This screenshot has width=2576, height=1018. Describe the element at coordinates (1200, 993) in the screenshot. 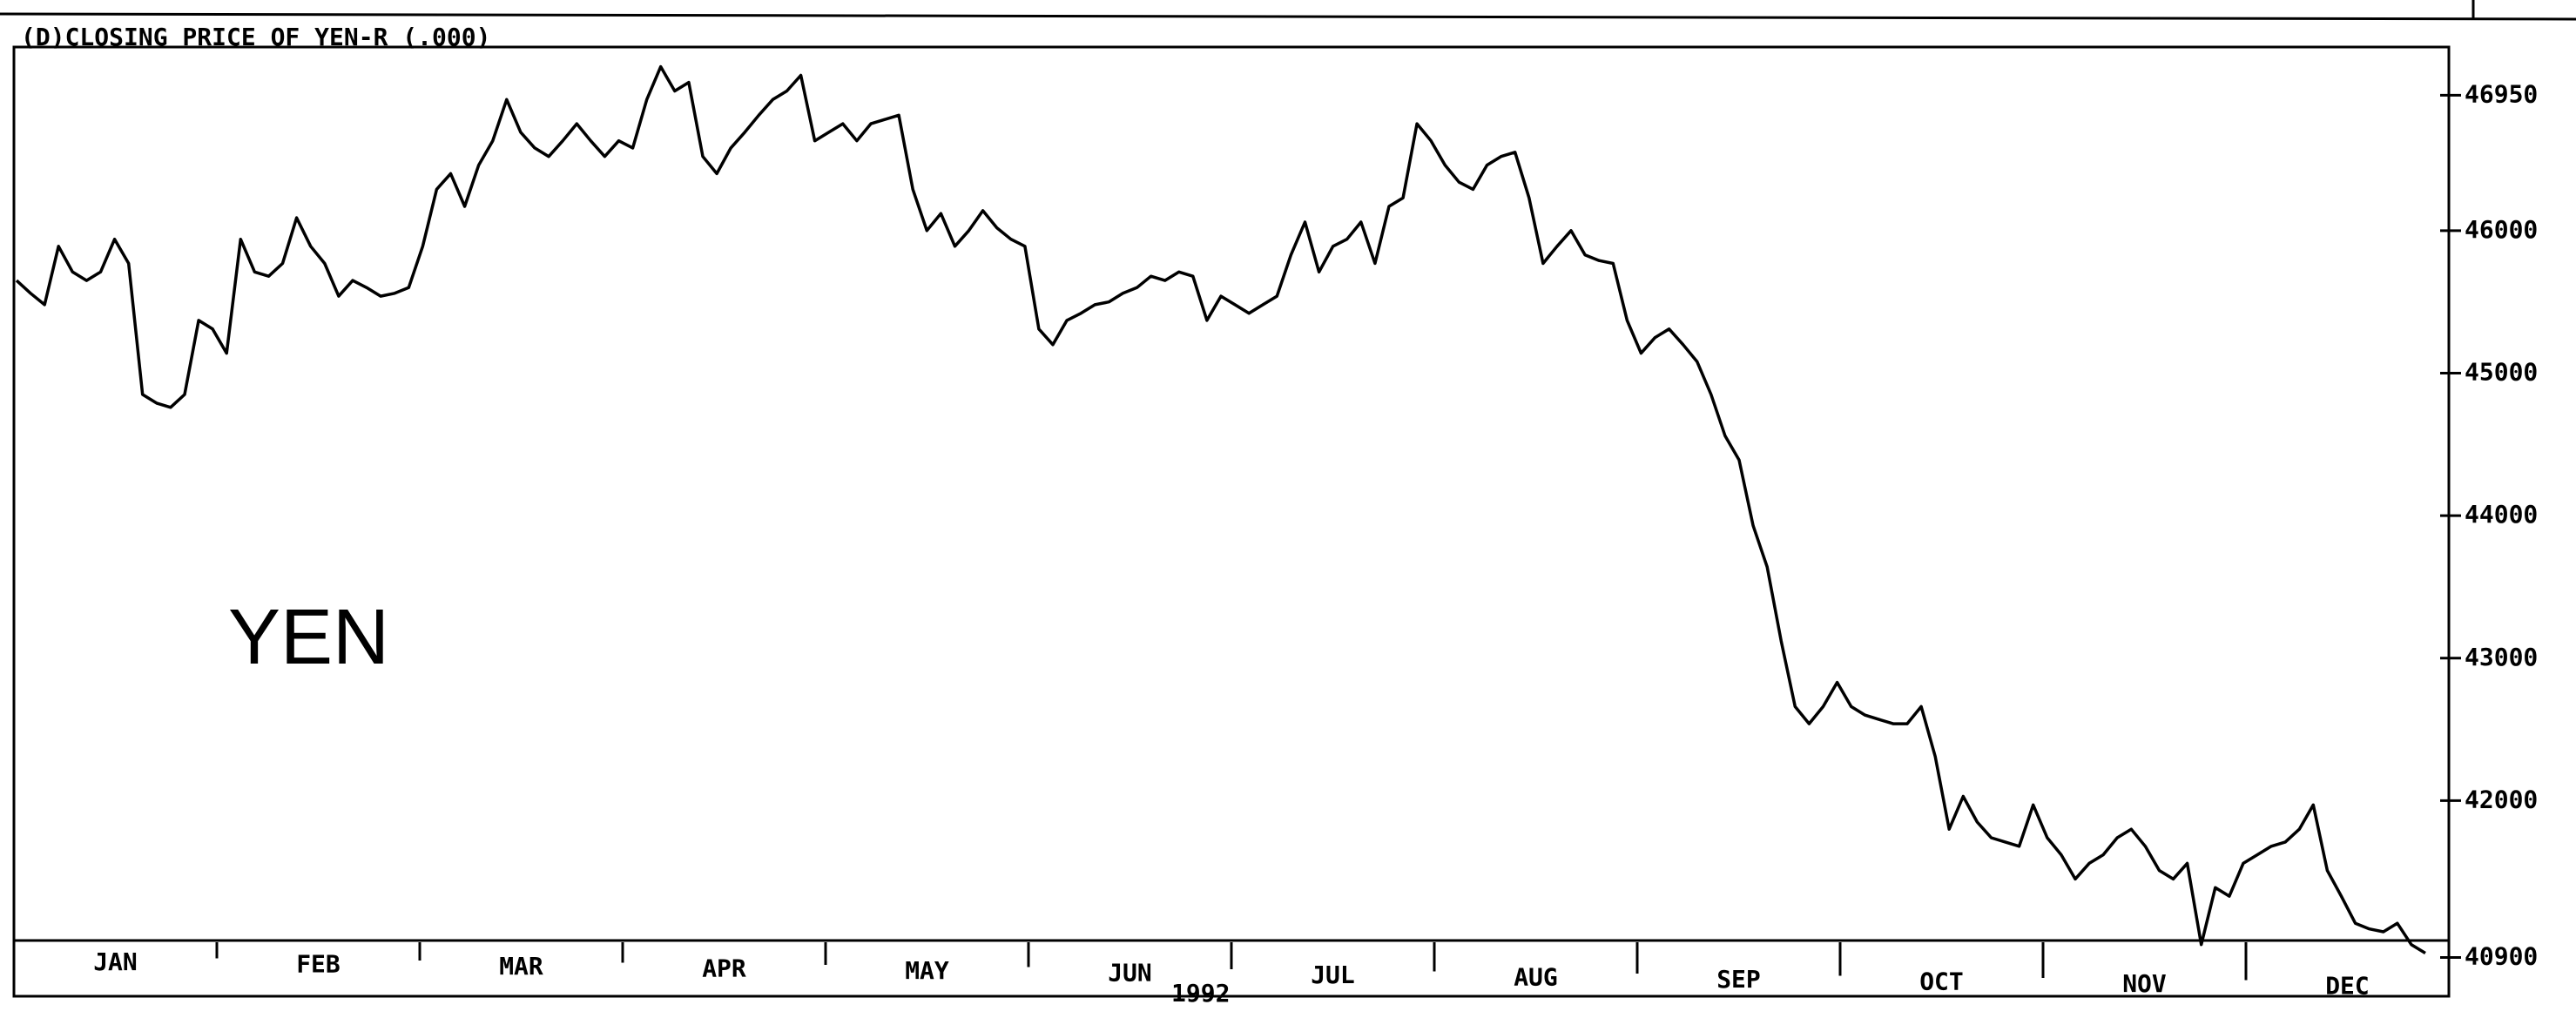

I see `x-axis-label: 1992` at that location.